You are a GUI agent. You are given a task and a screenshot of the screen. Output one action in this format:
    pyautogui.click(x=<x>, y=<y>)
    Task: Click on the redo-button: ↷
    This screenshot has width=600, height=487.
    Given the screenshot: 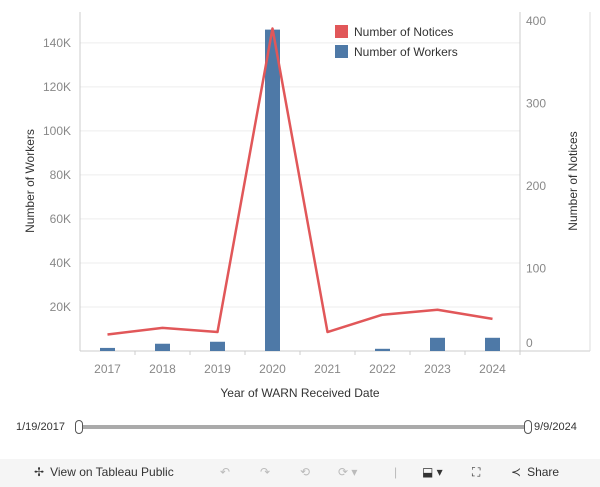 What is the action you would take?
    pyautogui.click(x=265, y=472)
    